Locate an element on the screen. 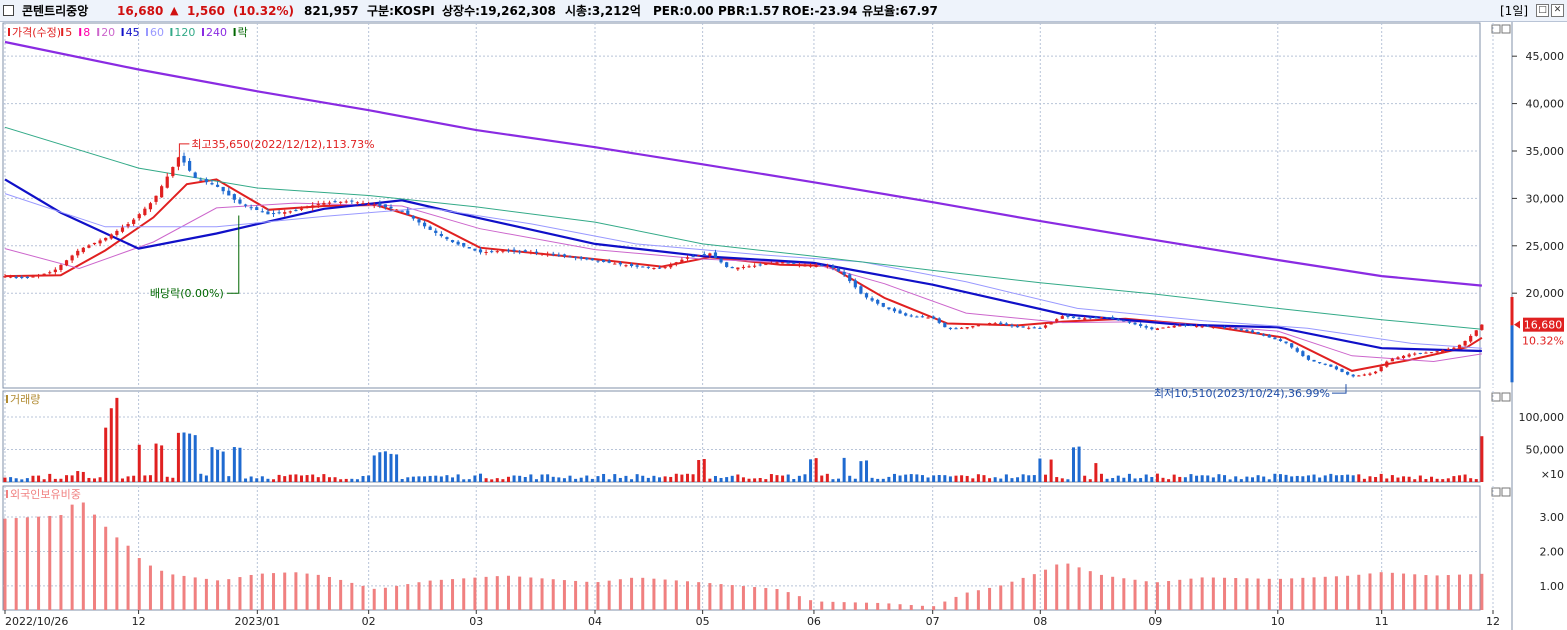 Image resolution: width=1567 pixels, height=630 pixels. price-panel-minimize-icon is located at coordinates (1496, 29).